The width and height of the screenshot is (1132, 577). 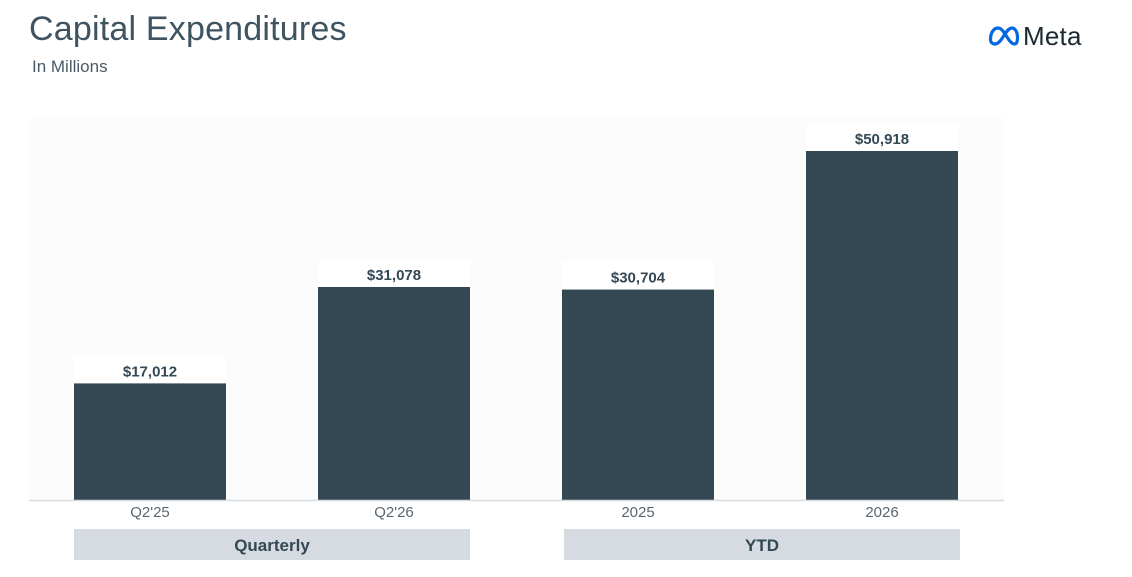 I want to click on value-label: $31,078, so click(x=394, y=275).